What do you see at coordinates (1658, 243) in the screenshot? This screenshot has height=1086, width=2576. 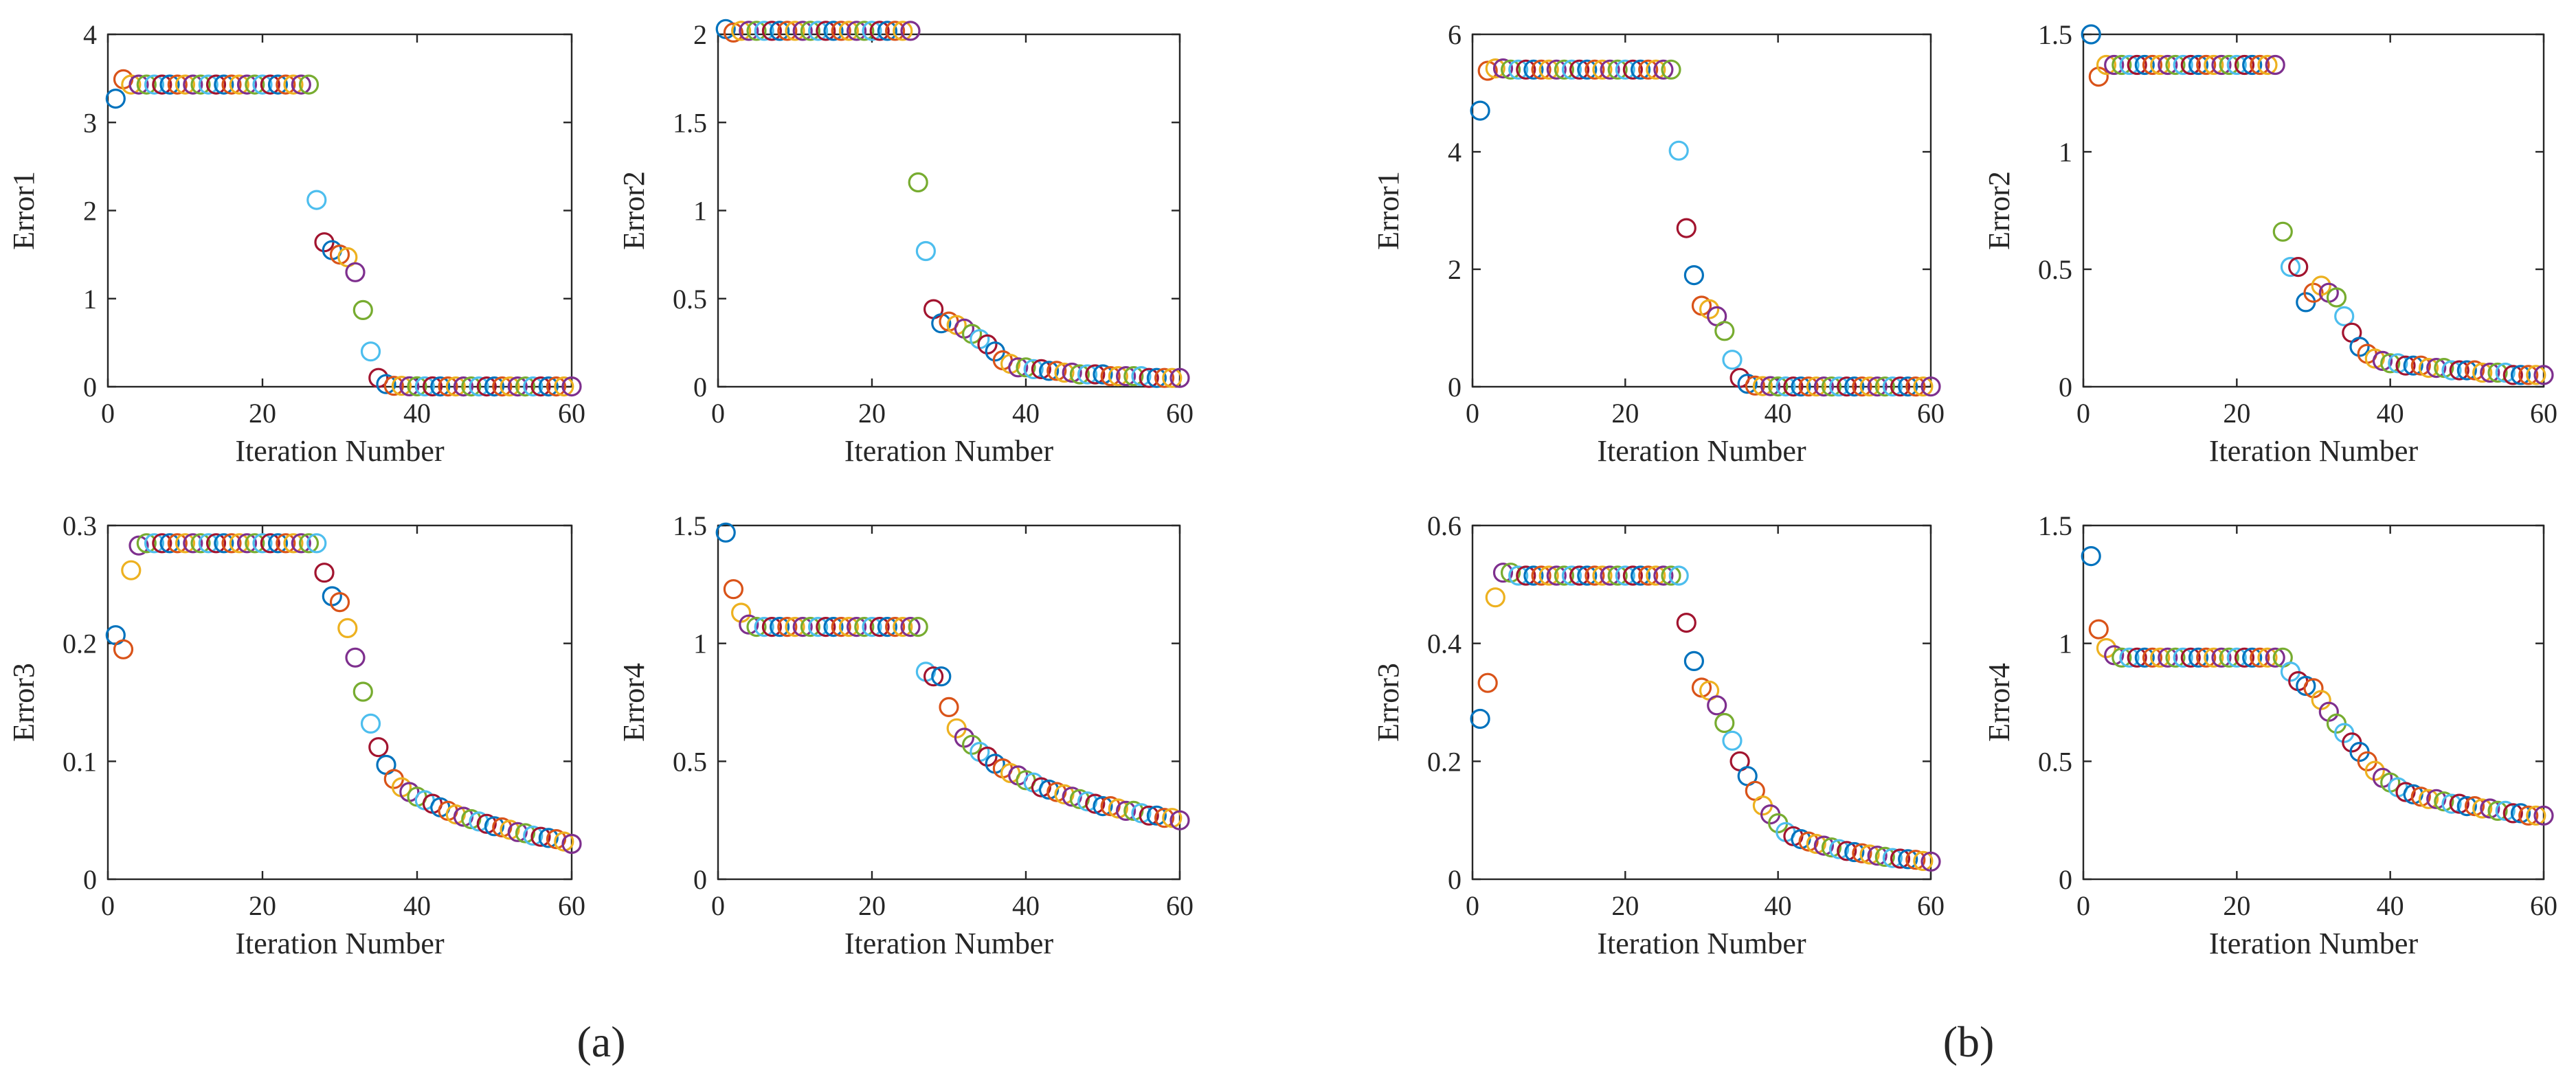 I see `subplot: 0 20 40 60 0 2 4 6 Iteration Number Error1` at bounding box center [1658, 243].